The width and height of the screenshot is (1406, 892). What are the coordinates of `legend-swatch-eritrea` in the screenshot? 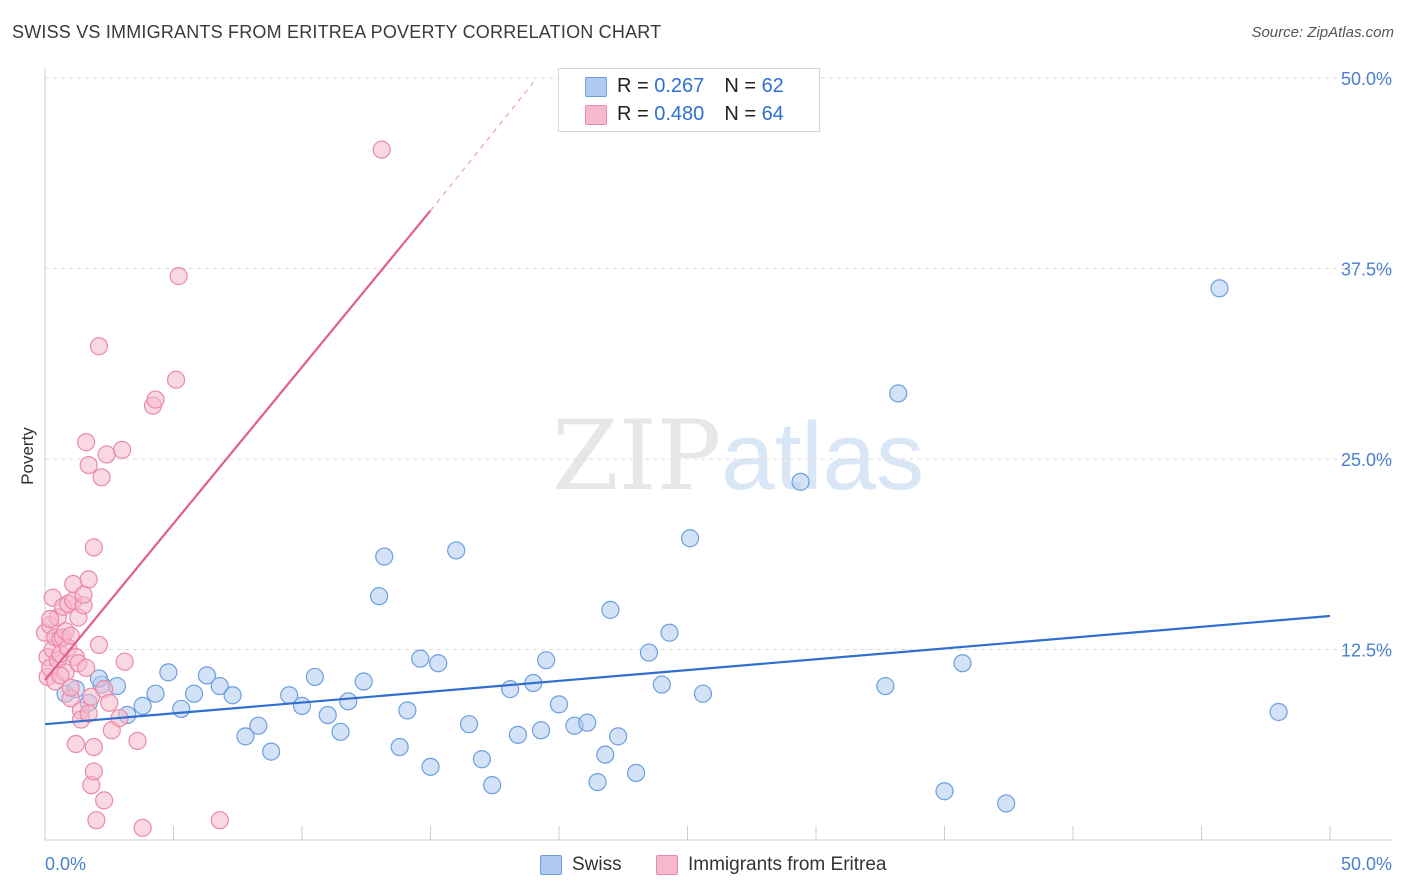 It's located at (596, 115).